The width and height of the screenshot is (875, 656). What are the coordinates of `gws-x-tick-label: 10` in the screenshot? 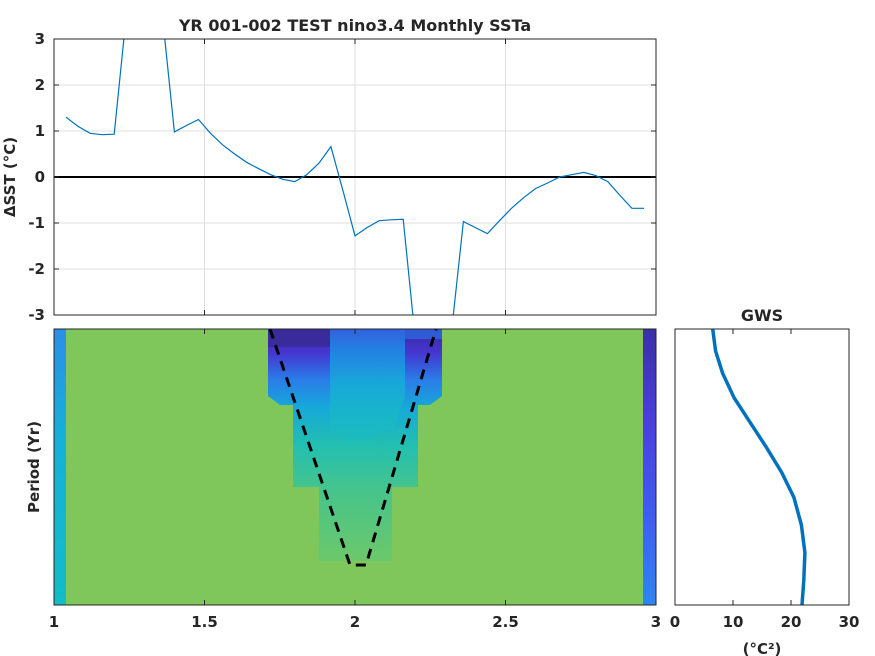 It's located at (733, 622).